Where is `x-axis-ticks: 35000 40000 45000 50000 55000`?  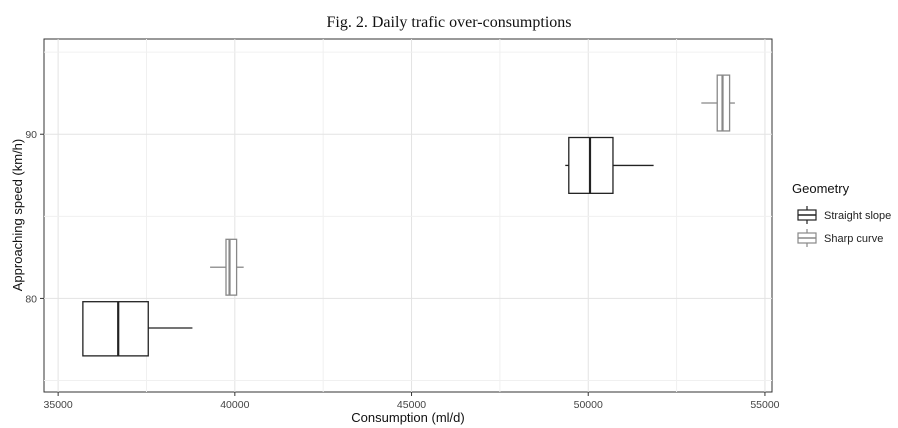 x-axis-ticks: 35000 40000 45000 50000 55000 is located at coordinates (412, 401).